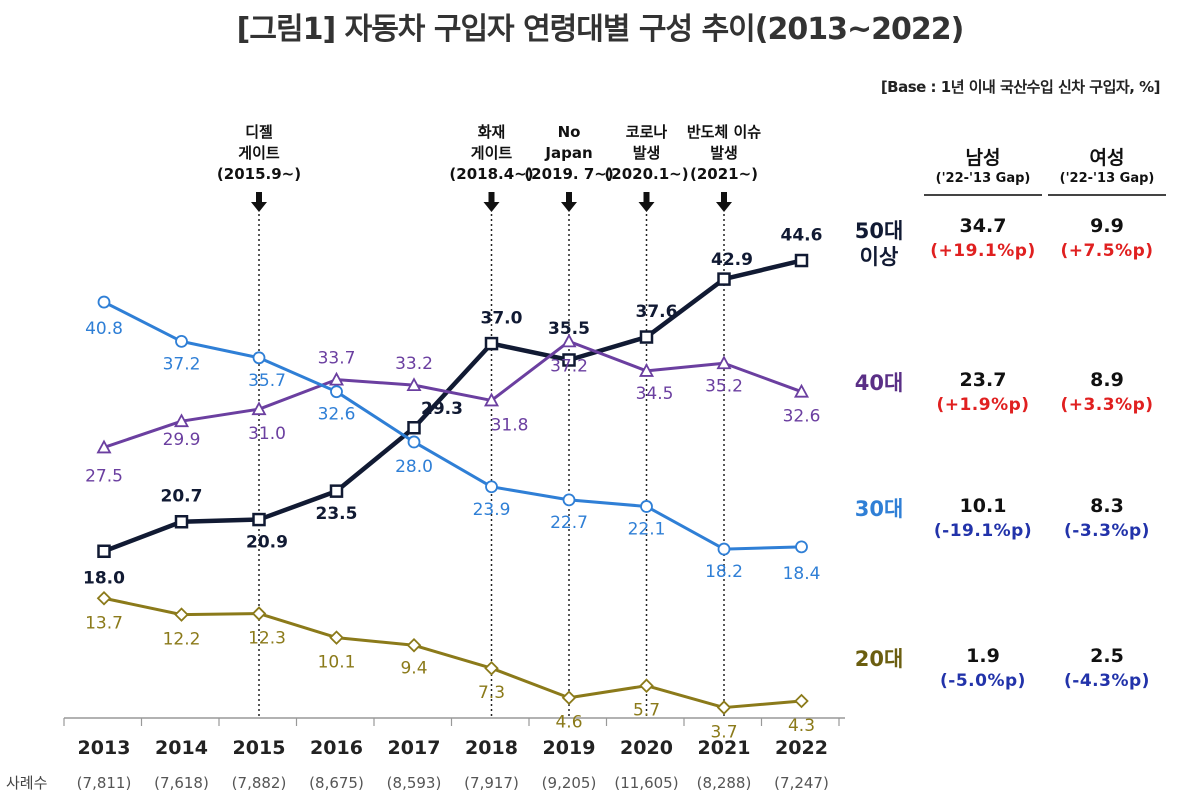 This screenshot has width=1200, height=800. I want to click on event-arrow-2015, so click(259, 202).